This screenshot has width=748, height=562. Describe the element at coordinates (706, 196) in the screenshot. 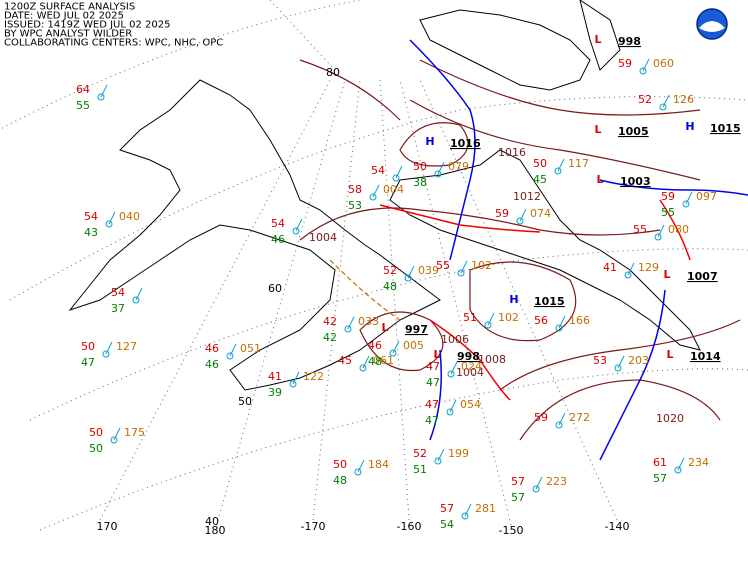

I see `pressure: 097` at that location.